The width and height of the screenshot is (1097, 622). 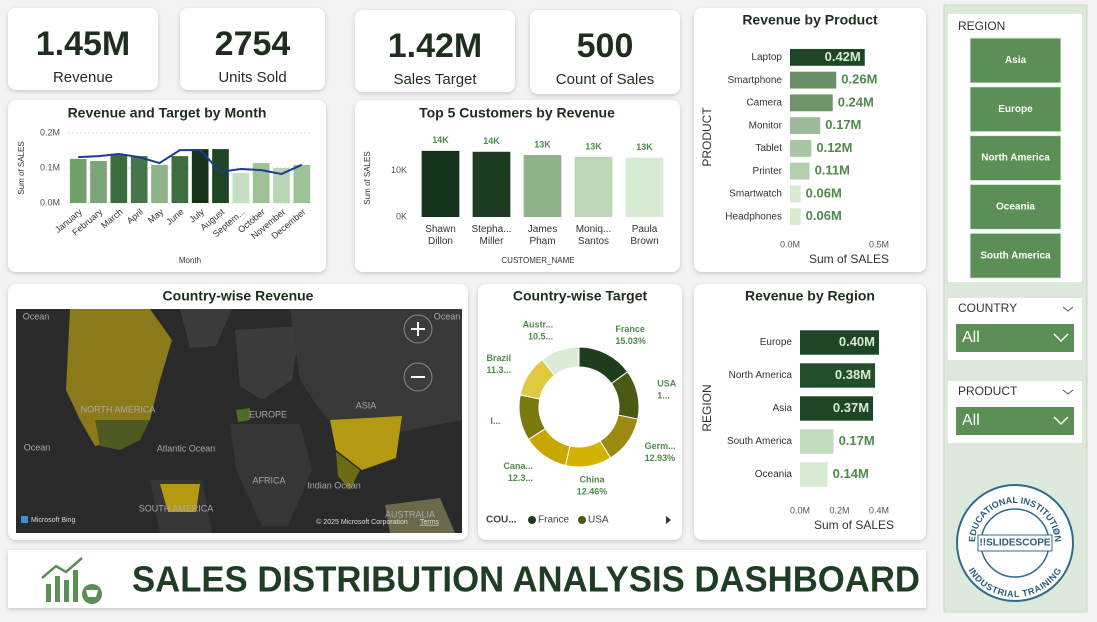 I want to click on kpi-label: Revenue, so click(x=83, y=77).